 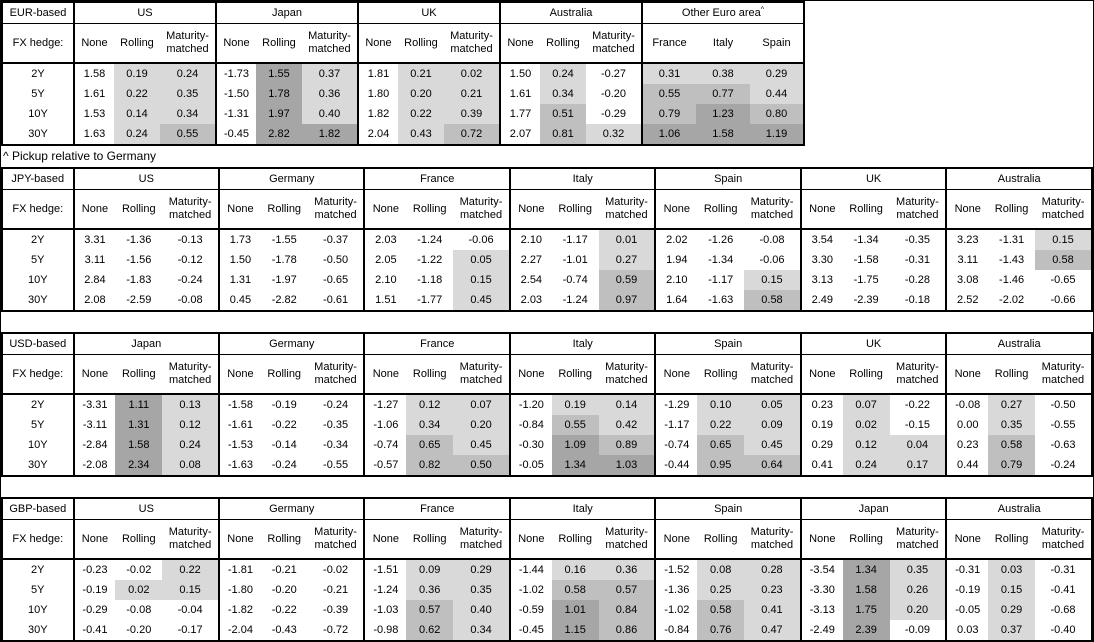 What do you see at coordinates (967, 630) in the screenshot?
I see `value-cell: 0.03` at bounding box center [967, 630].